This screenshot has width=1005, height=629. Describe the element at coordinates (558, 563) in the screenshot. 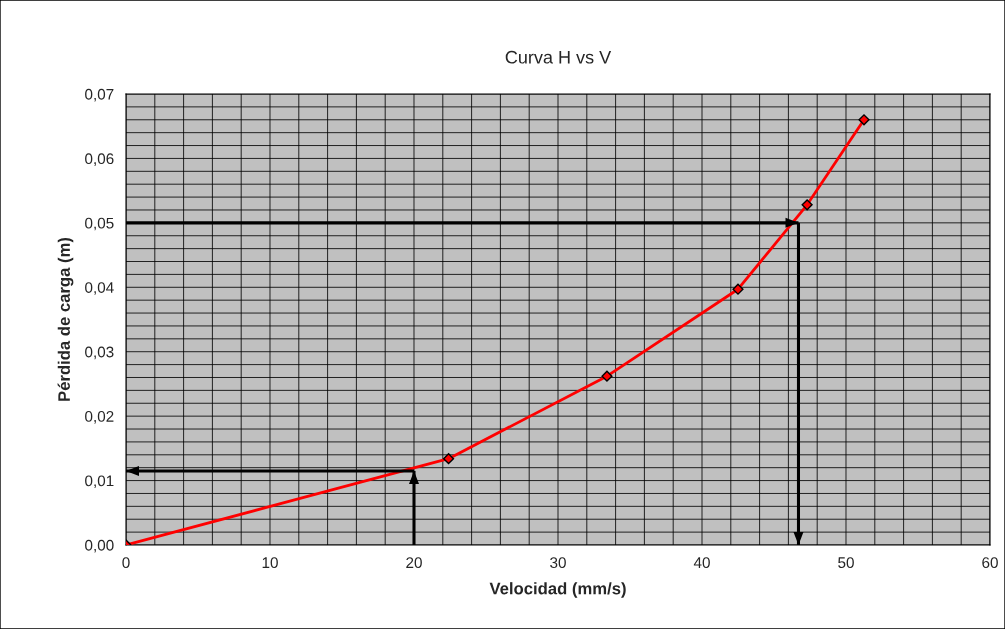

I see `x-tick-label: 30` at that location.